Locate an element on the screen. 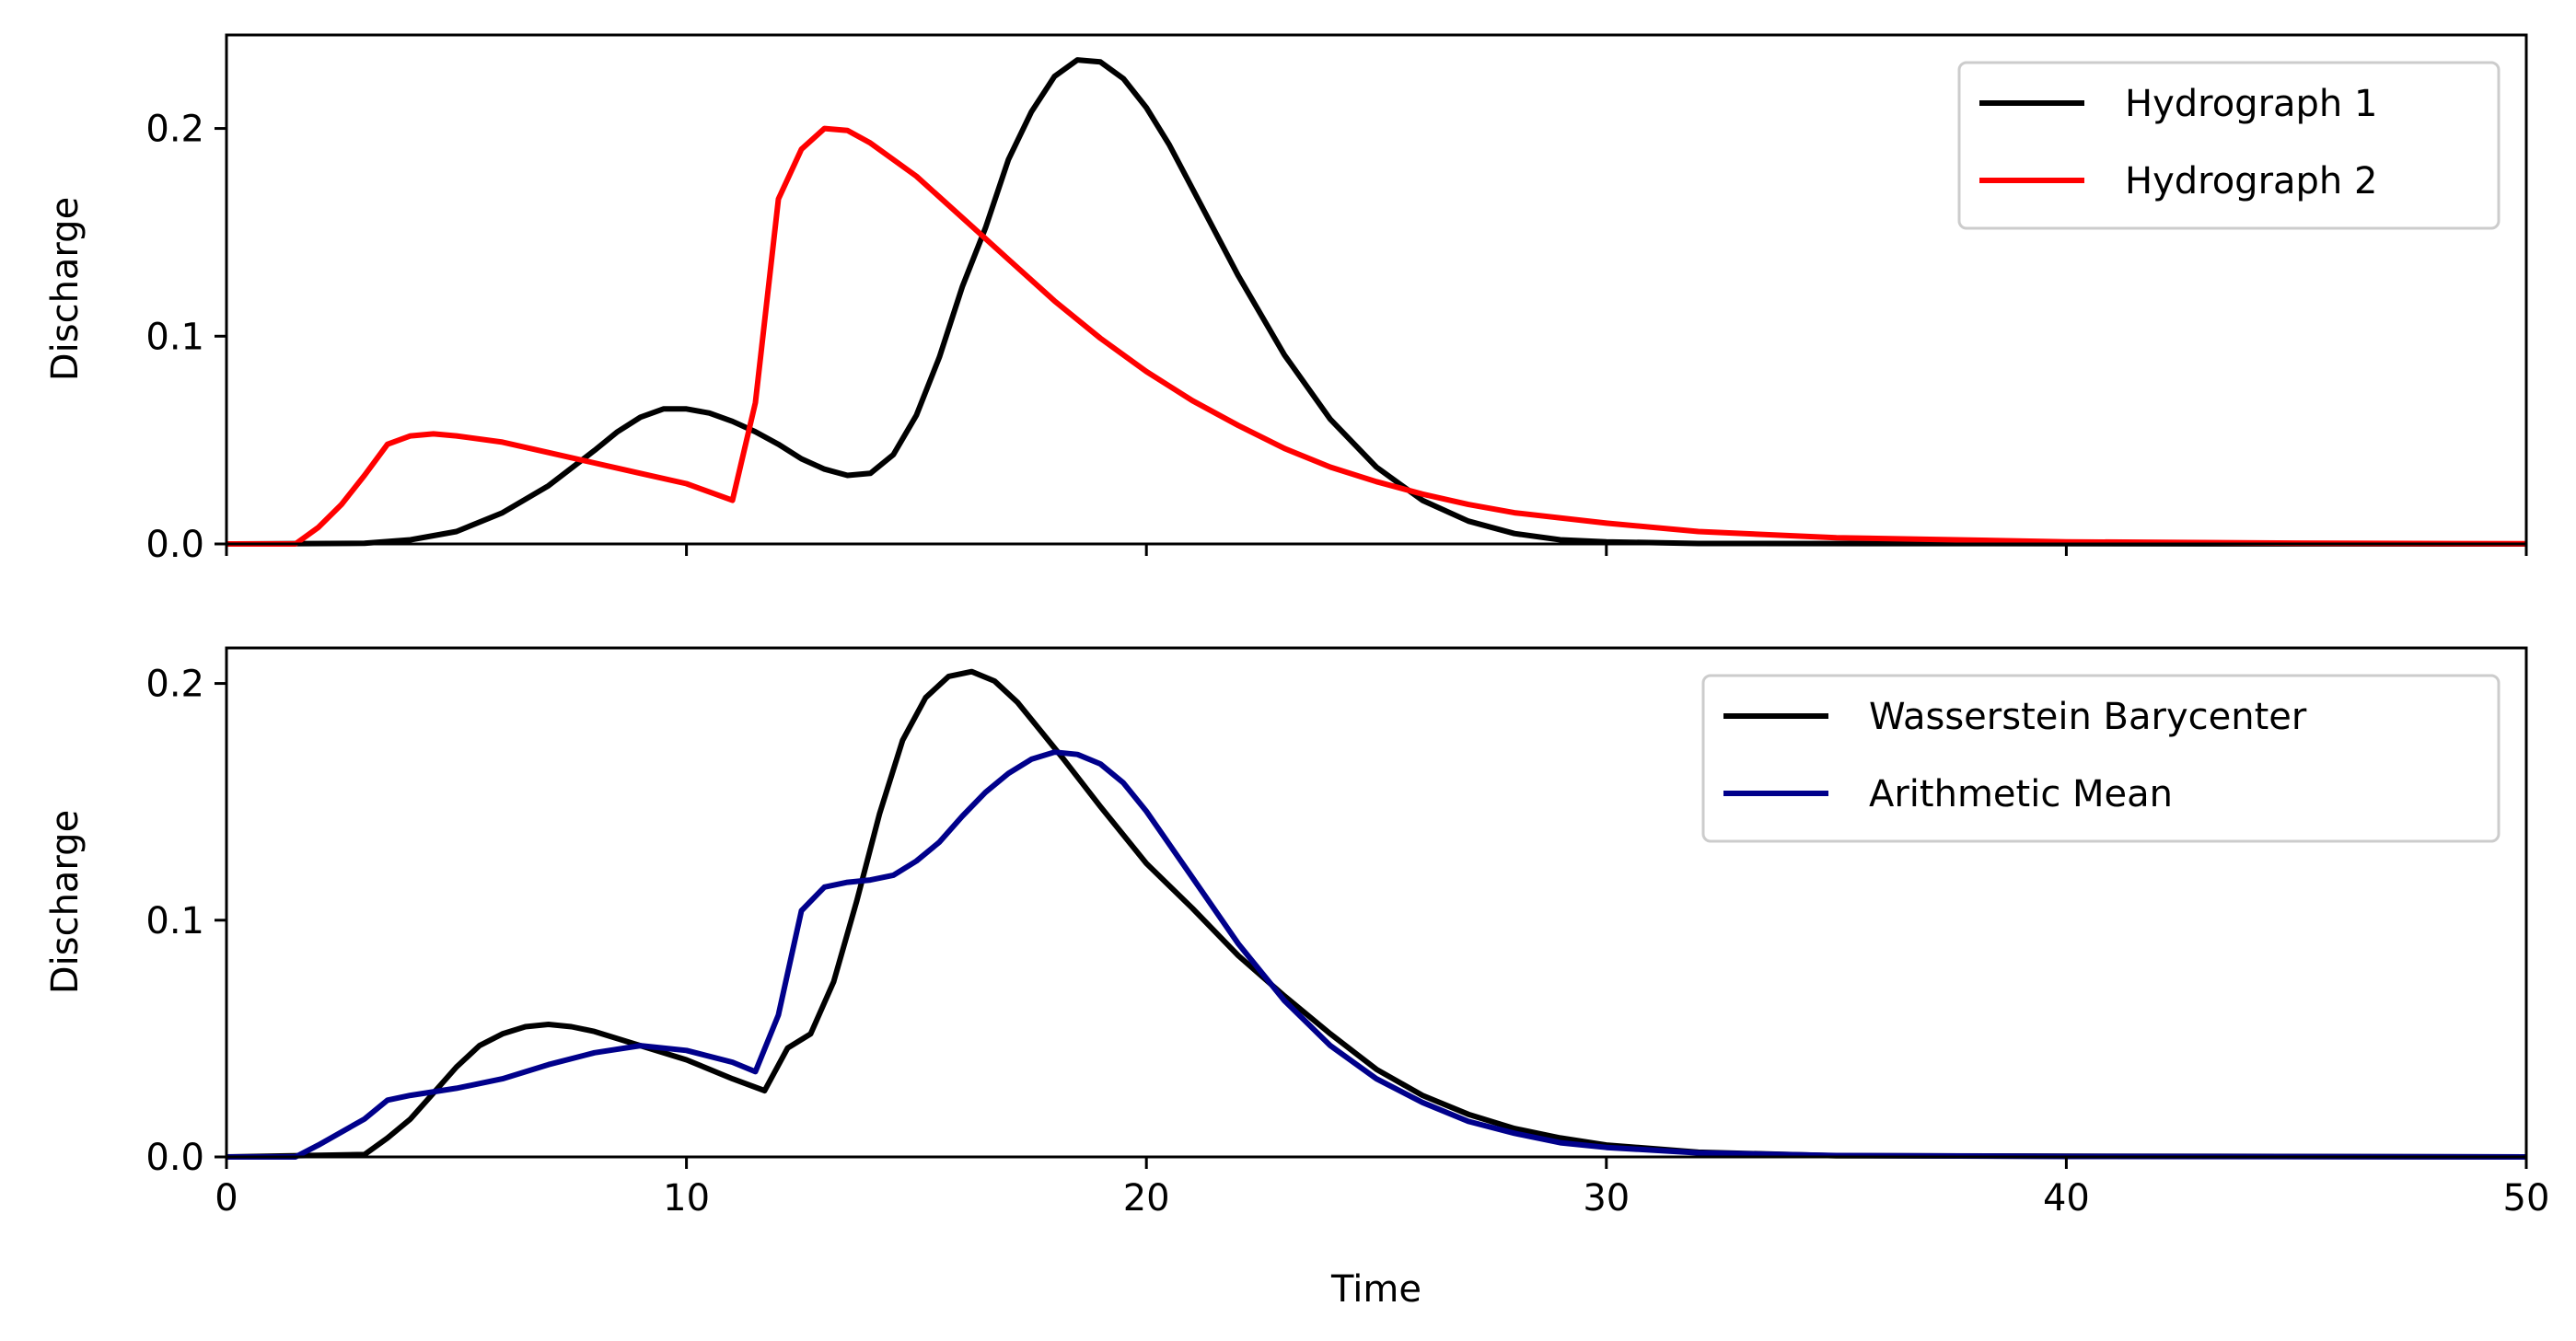 The width and height of the screenshot is (2576, 1341). bottom-subplot-x-axis-label: Time is located at coordinates (1375, 1289).